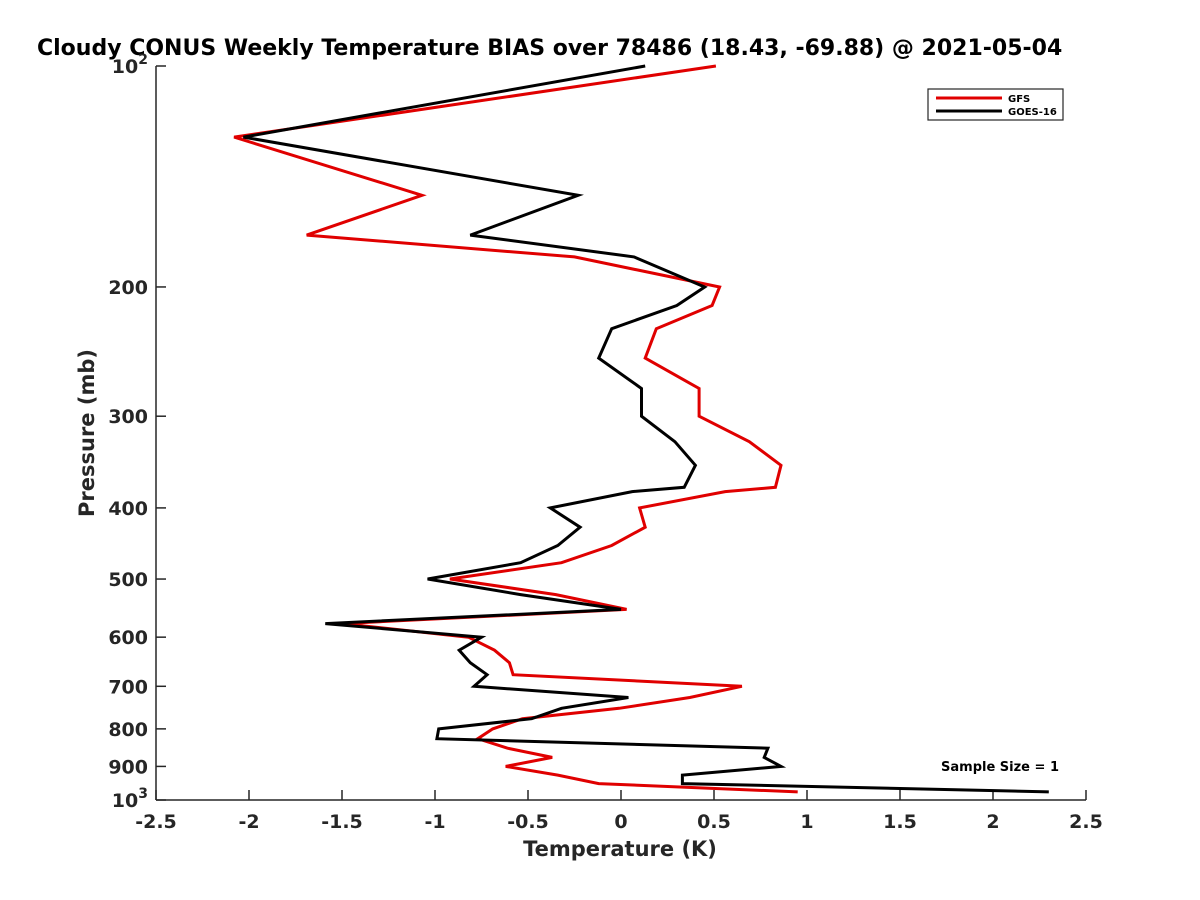  Describe the element at coordinates (130, 65) in the screenshot. I see `y-tick-label: 10²` at that location.